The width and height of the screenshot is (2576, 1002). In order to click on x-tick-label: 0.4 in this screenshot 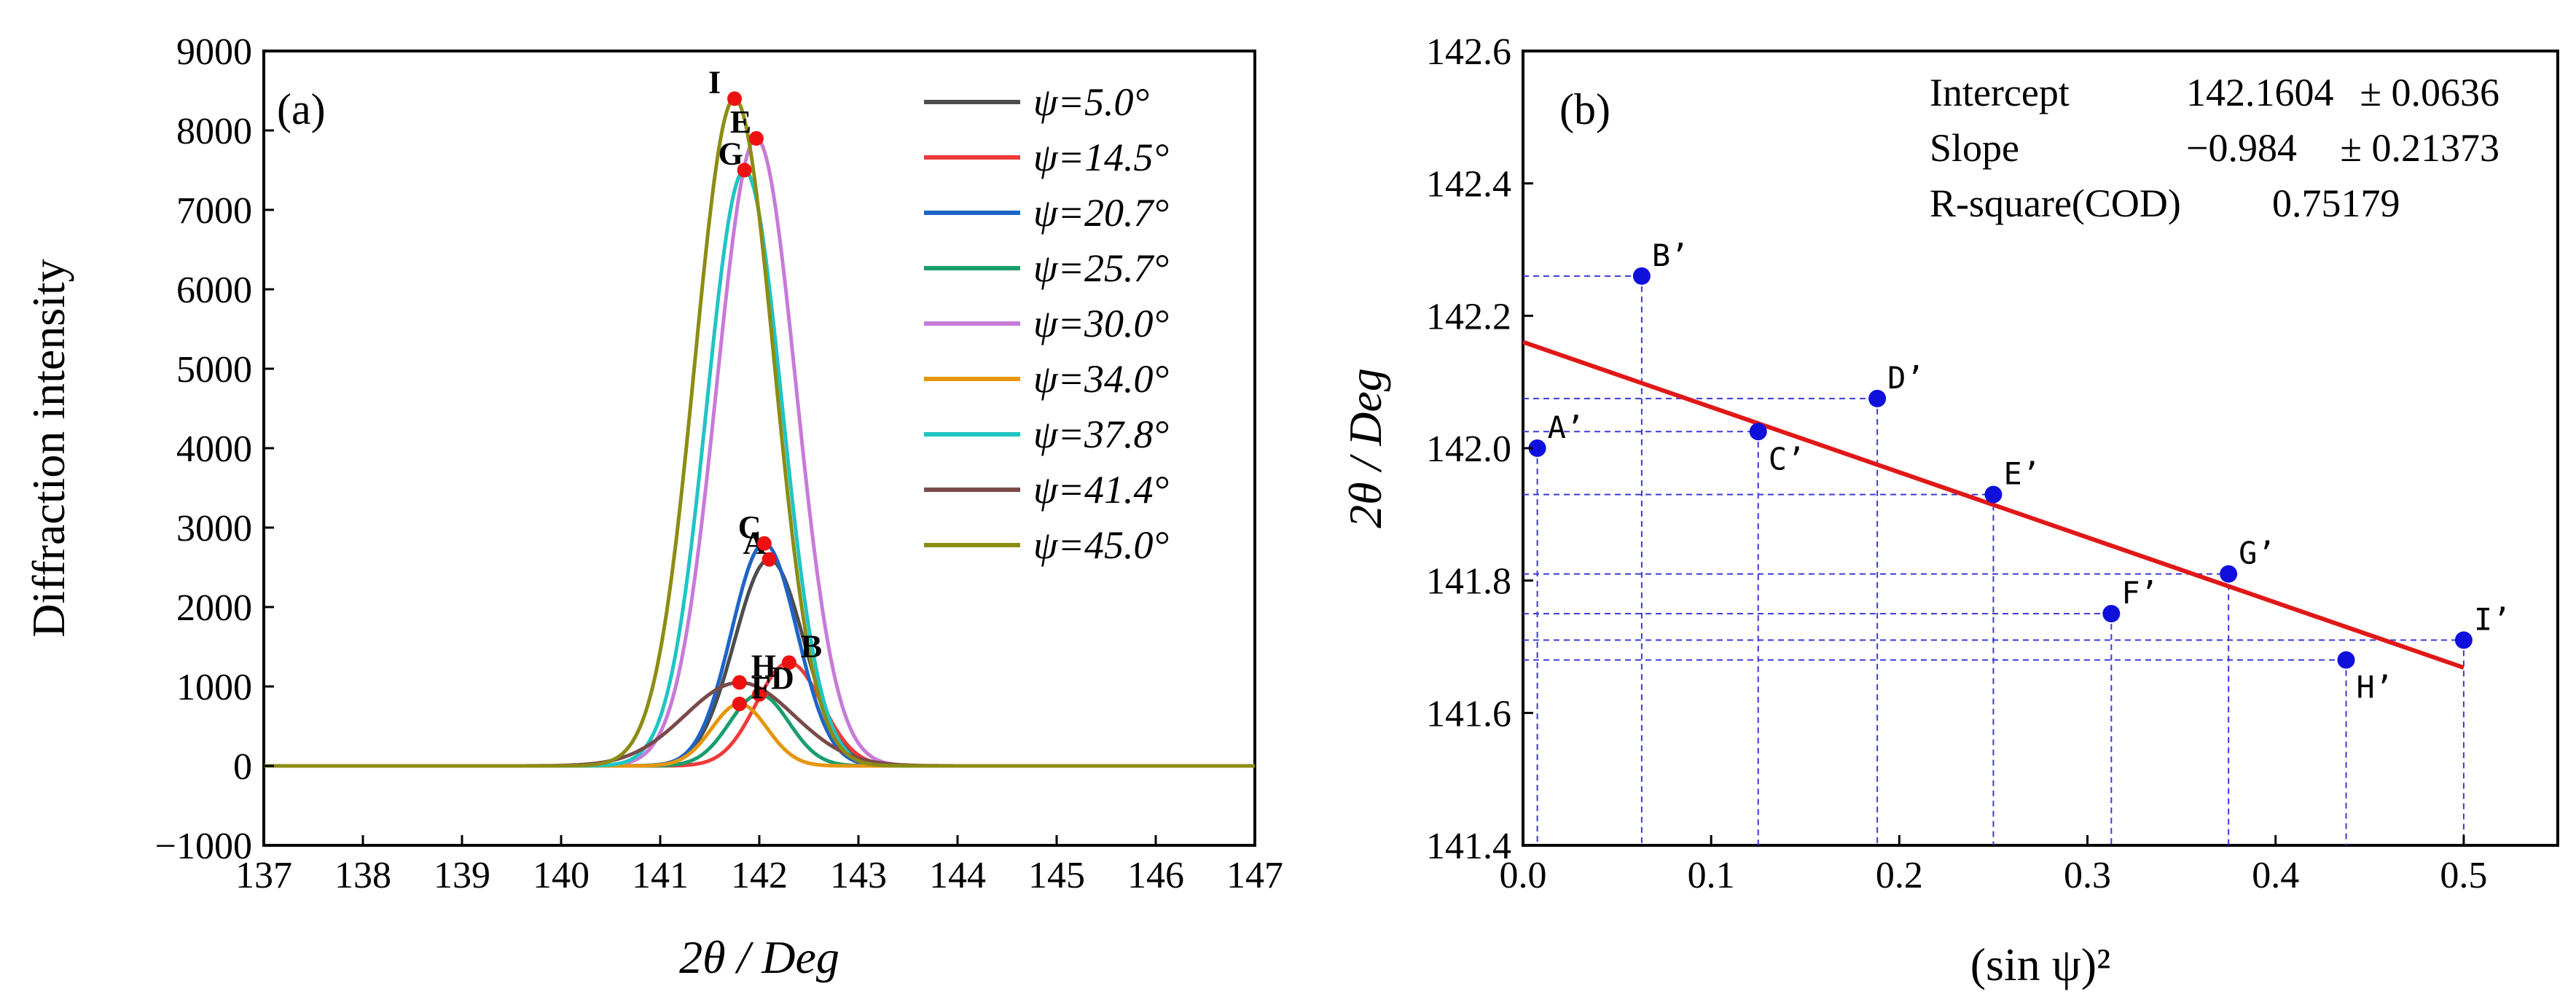, I will do `click(2275, 875)`.